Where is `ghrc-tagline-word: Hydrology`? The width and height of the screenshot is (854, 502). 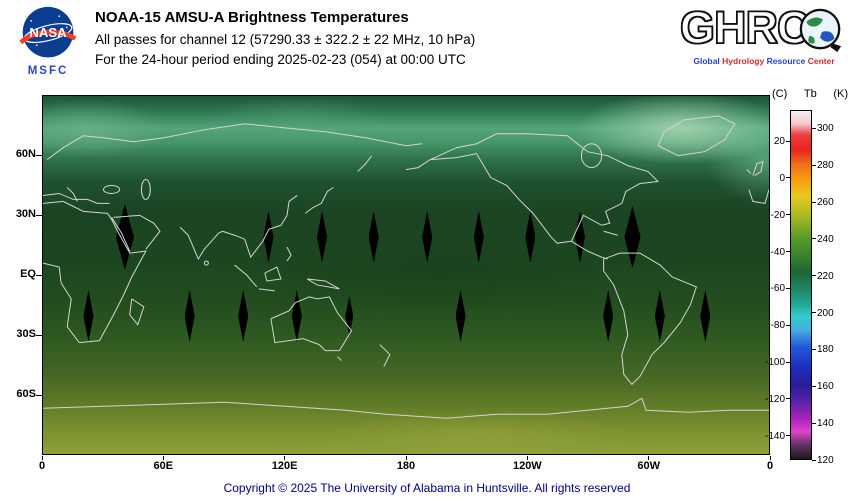 ghrc-tagline-word: Hydrology is located at coordinates (743, 61).